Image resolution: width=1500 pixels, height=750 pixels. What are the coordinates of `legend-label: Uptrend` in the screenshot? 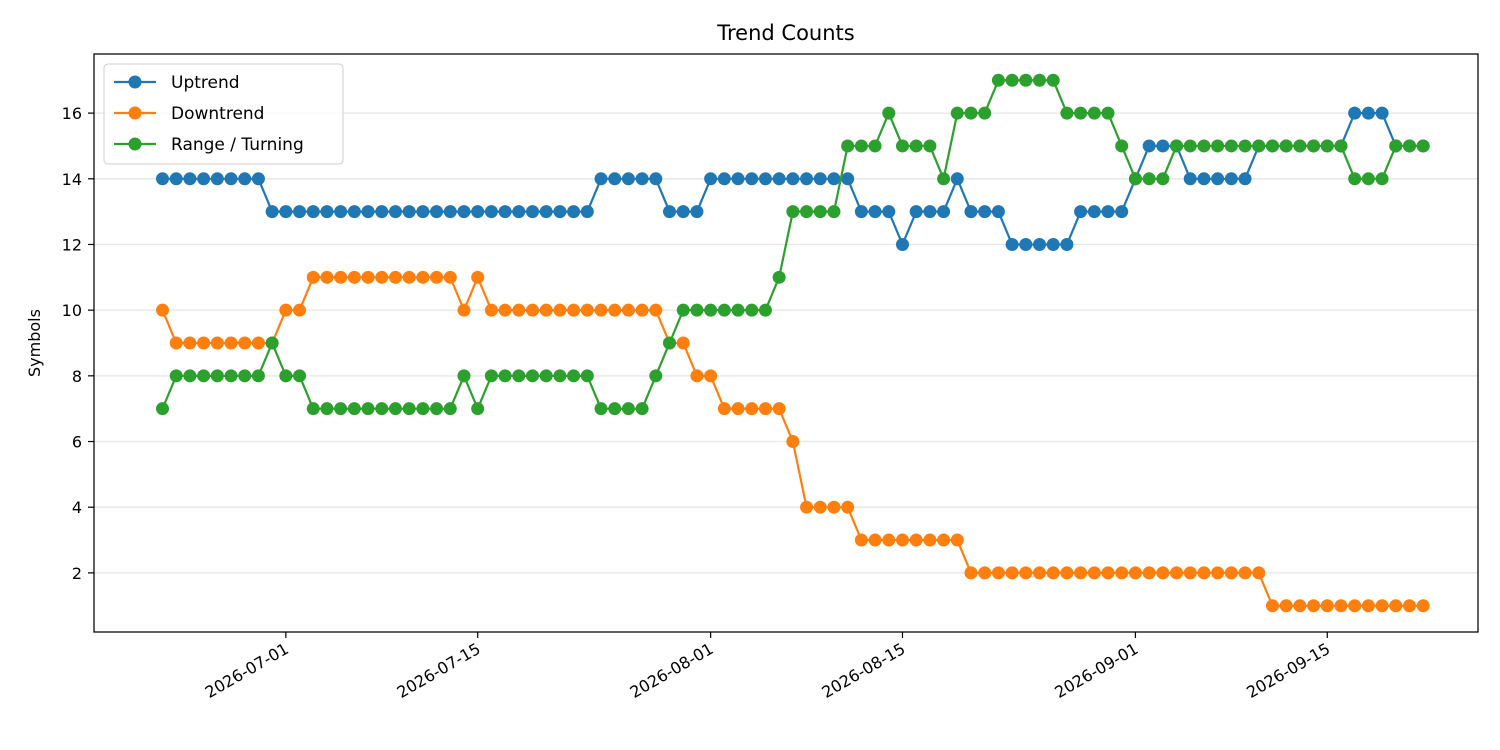 It's located at (205, 83).